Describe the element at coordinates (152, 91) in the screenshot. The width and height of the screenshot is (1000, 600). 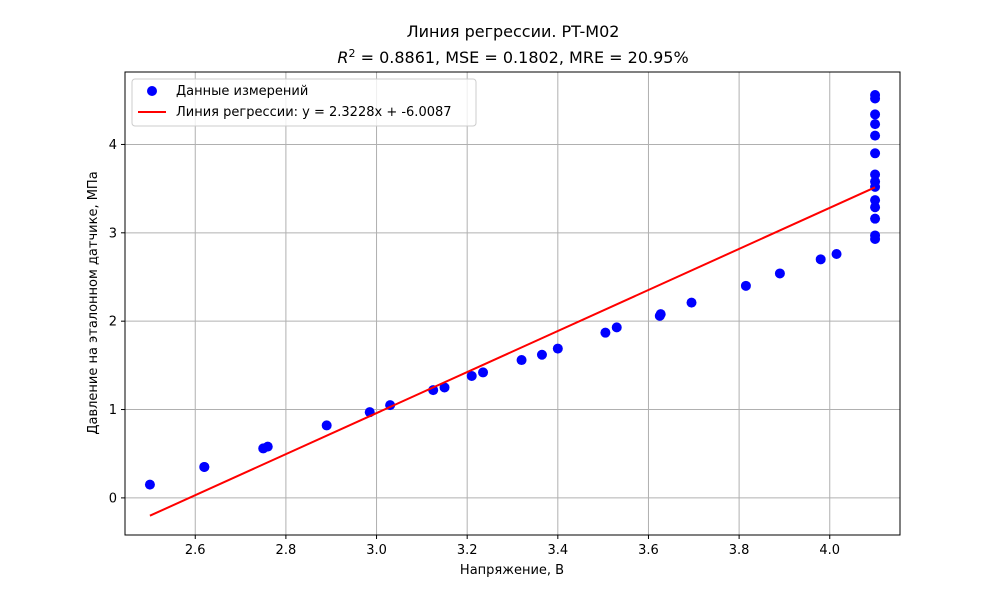
I see `legend-scatter-marker` at that location.